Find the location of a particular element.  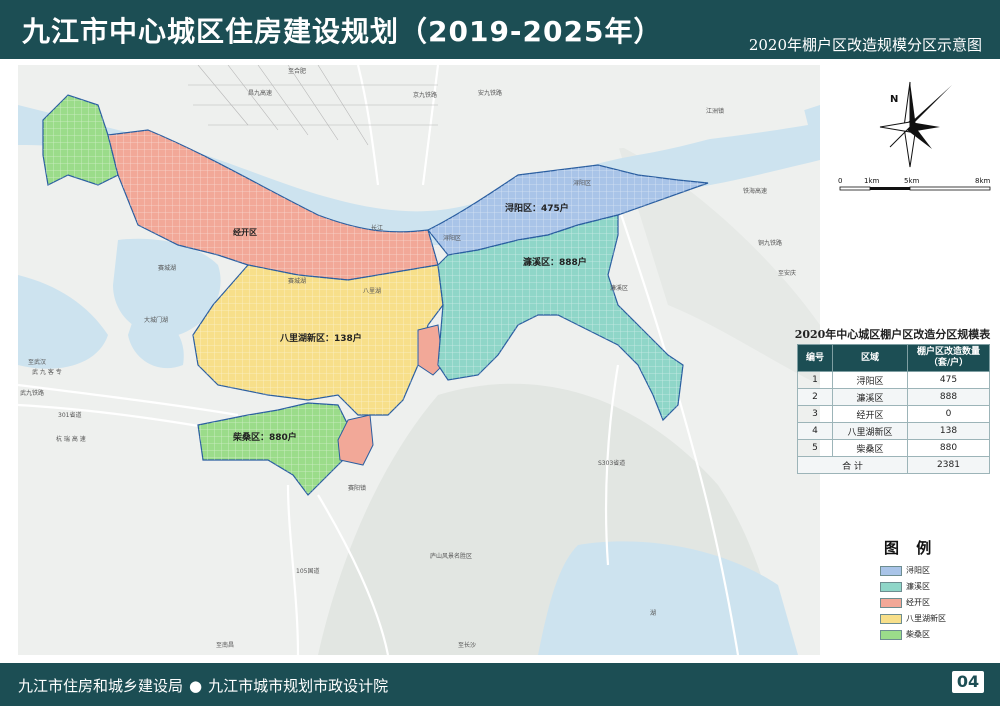

jiangzhou-island is located at coordinates (693, 117).